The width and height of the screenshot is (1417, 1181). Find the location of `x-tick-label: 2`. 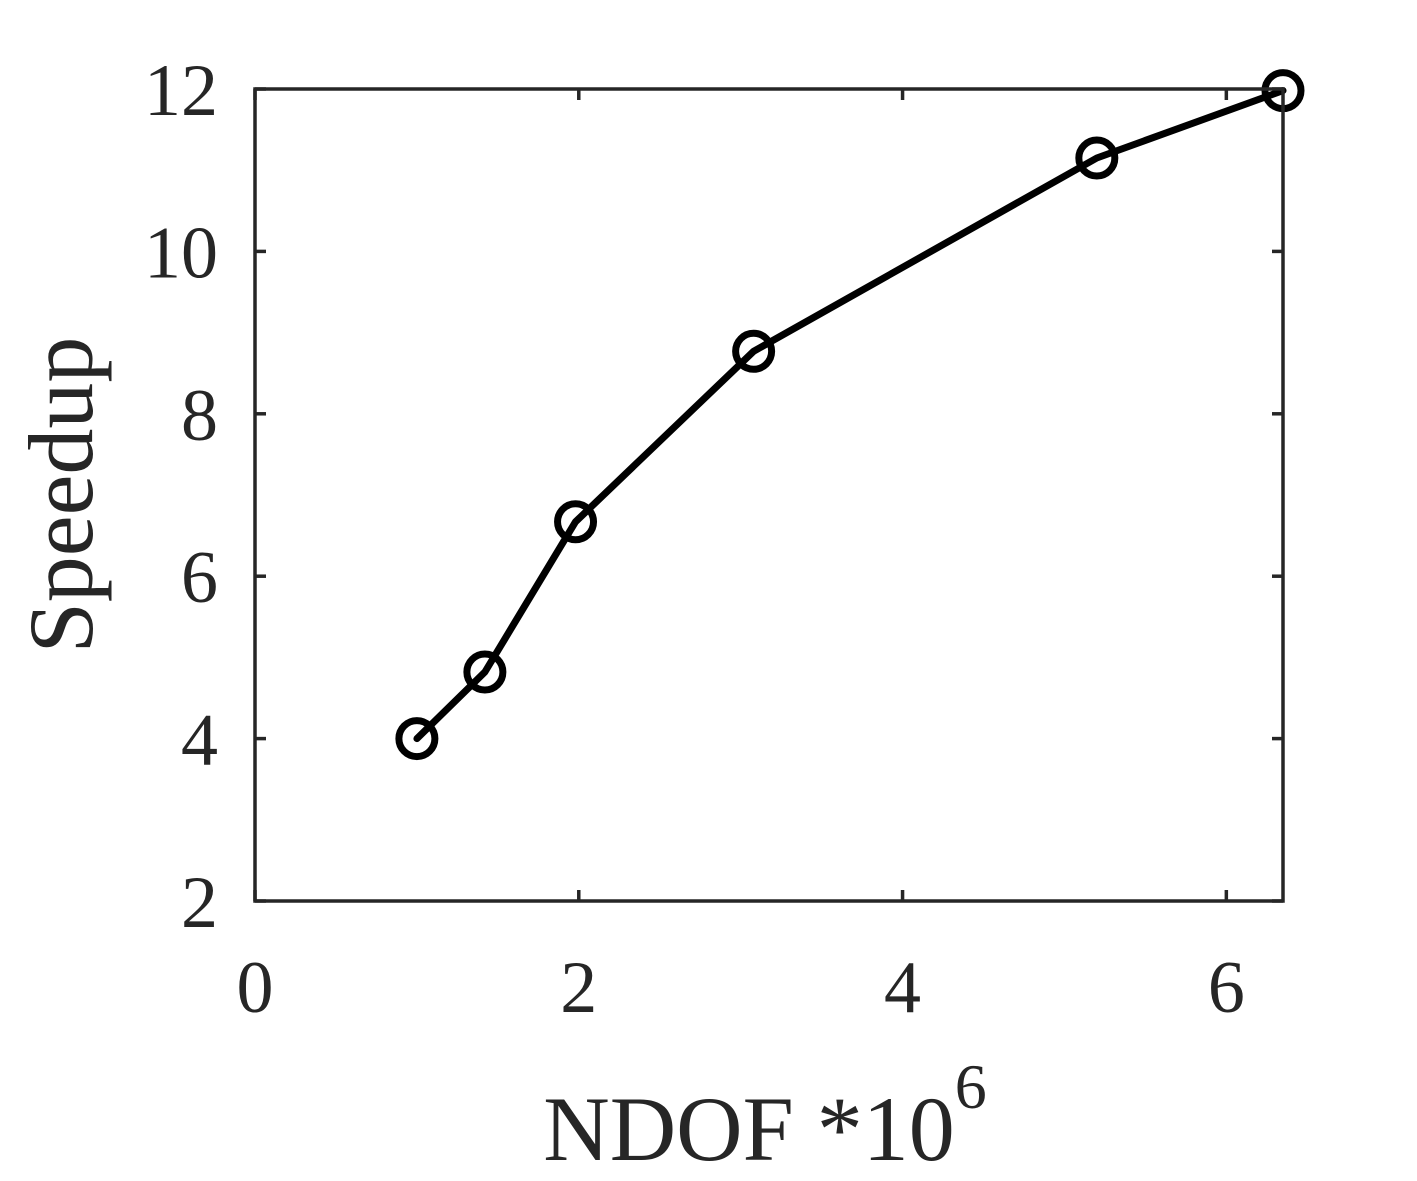

x-tick-label: 2 is located at coordinates (578, 988).